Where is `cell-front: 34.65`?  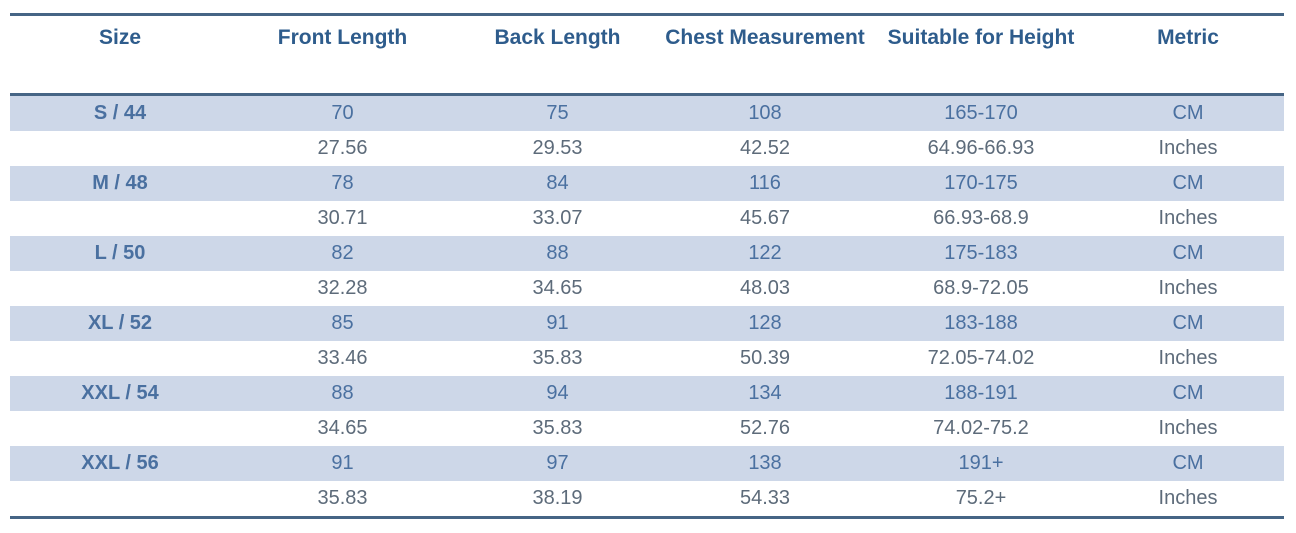
cell-front: 34.65 is located at coordinates (342, 428).